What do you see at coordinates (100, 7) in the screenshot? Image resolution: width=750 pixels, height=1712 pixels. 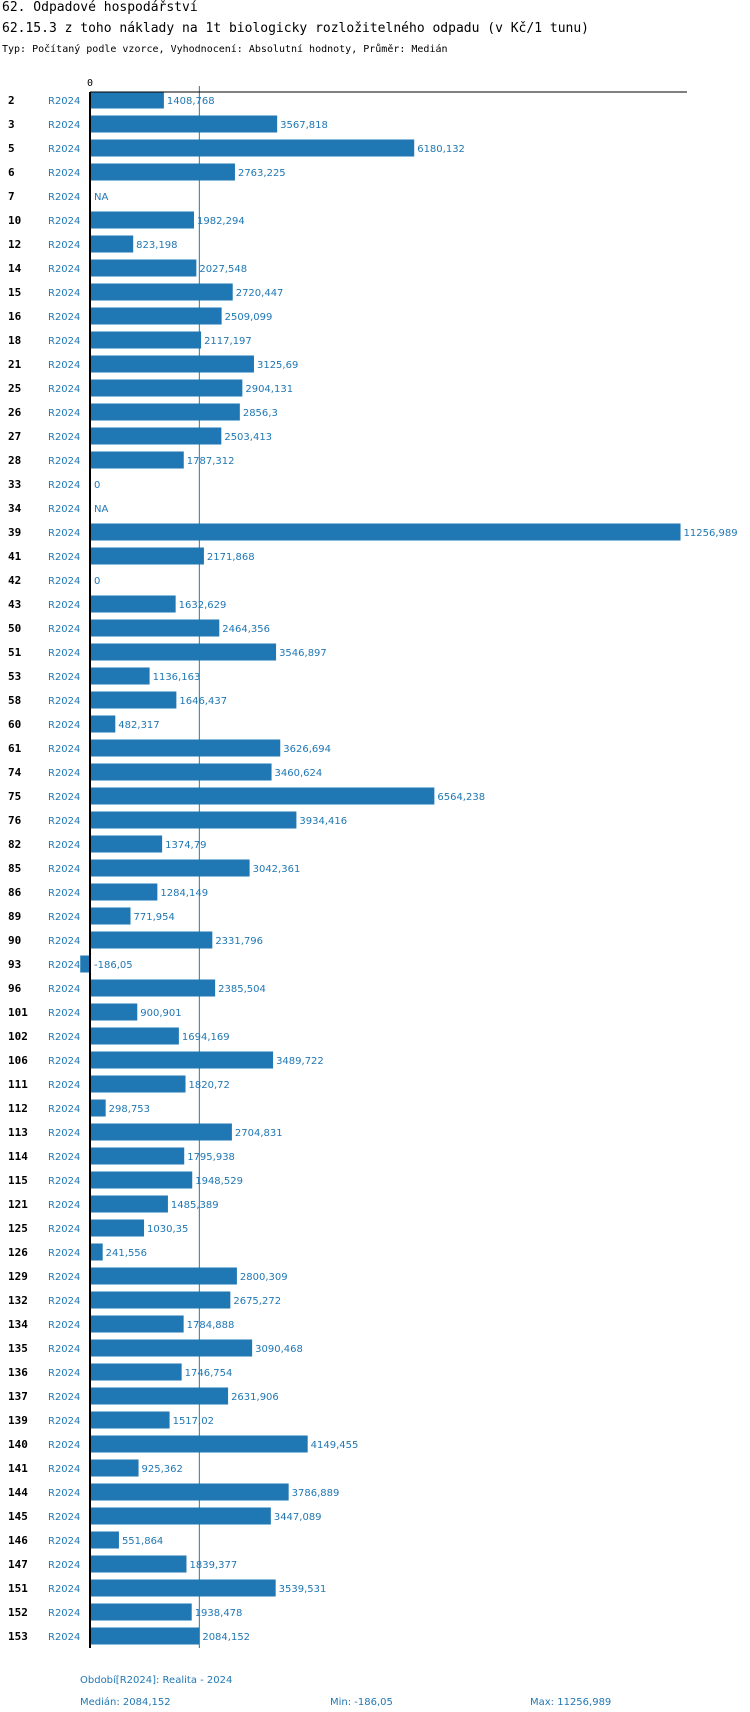 I see `page-title: 62. Odpadové hospodářství` at bounding box center [100, 7].